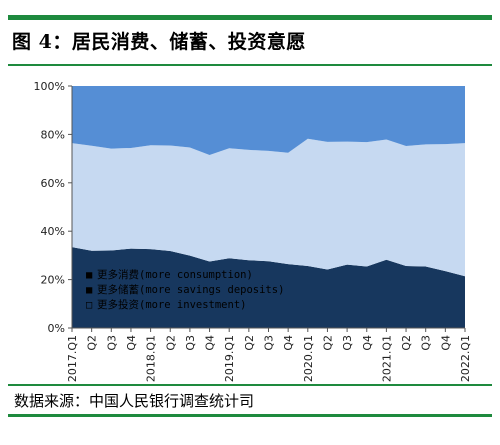 The height and width of the screenshot is (445, 500). What do you see at coordinates (53, 183) in the screenshot?
I see `y-tick-label: 60%` at bounding box center [53, 183].